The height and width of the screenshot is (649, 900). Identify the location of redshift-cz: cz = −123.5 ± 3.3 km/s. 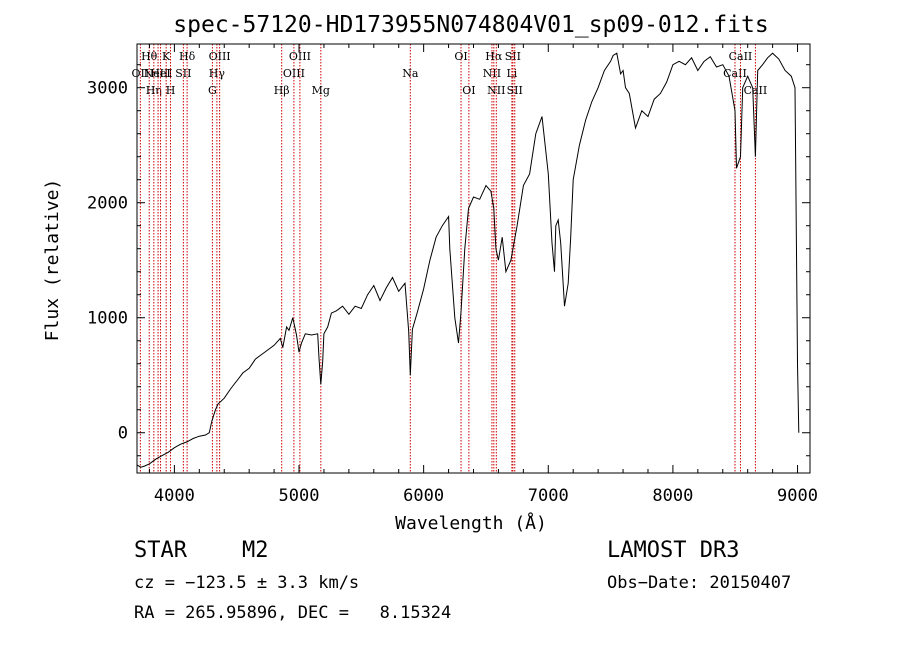
(247, 583).